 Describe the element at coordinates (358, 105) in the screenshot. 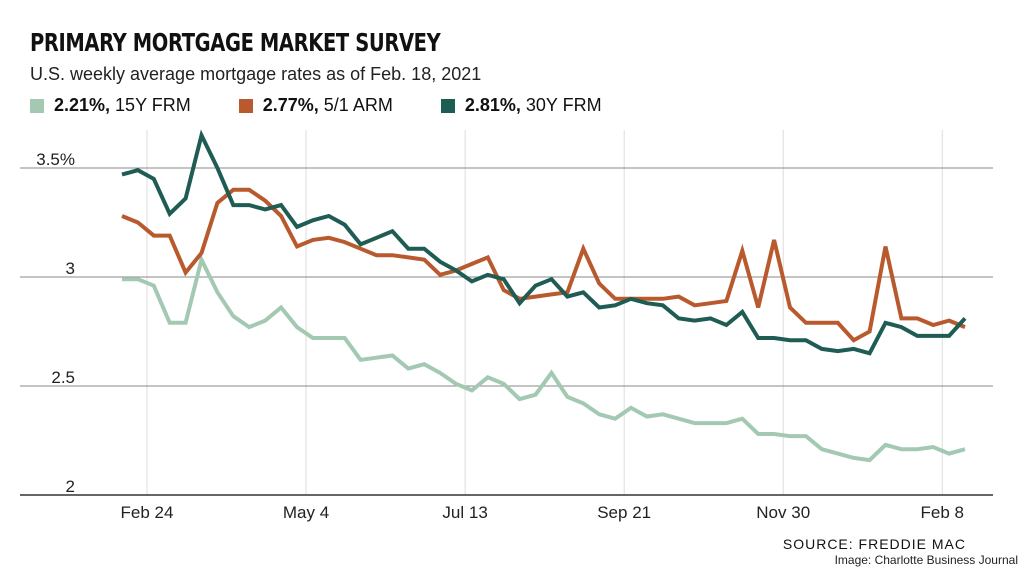

I see `legend-label: 5/1 ARM` at that location.